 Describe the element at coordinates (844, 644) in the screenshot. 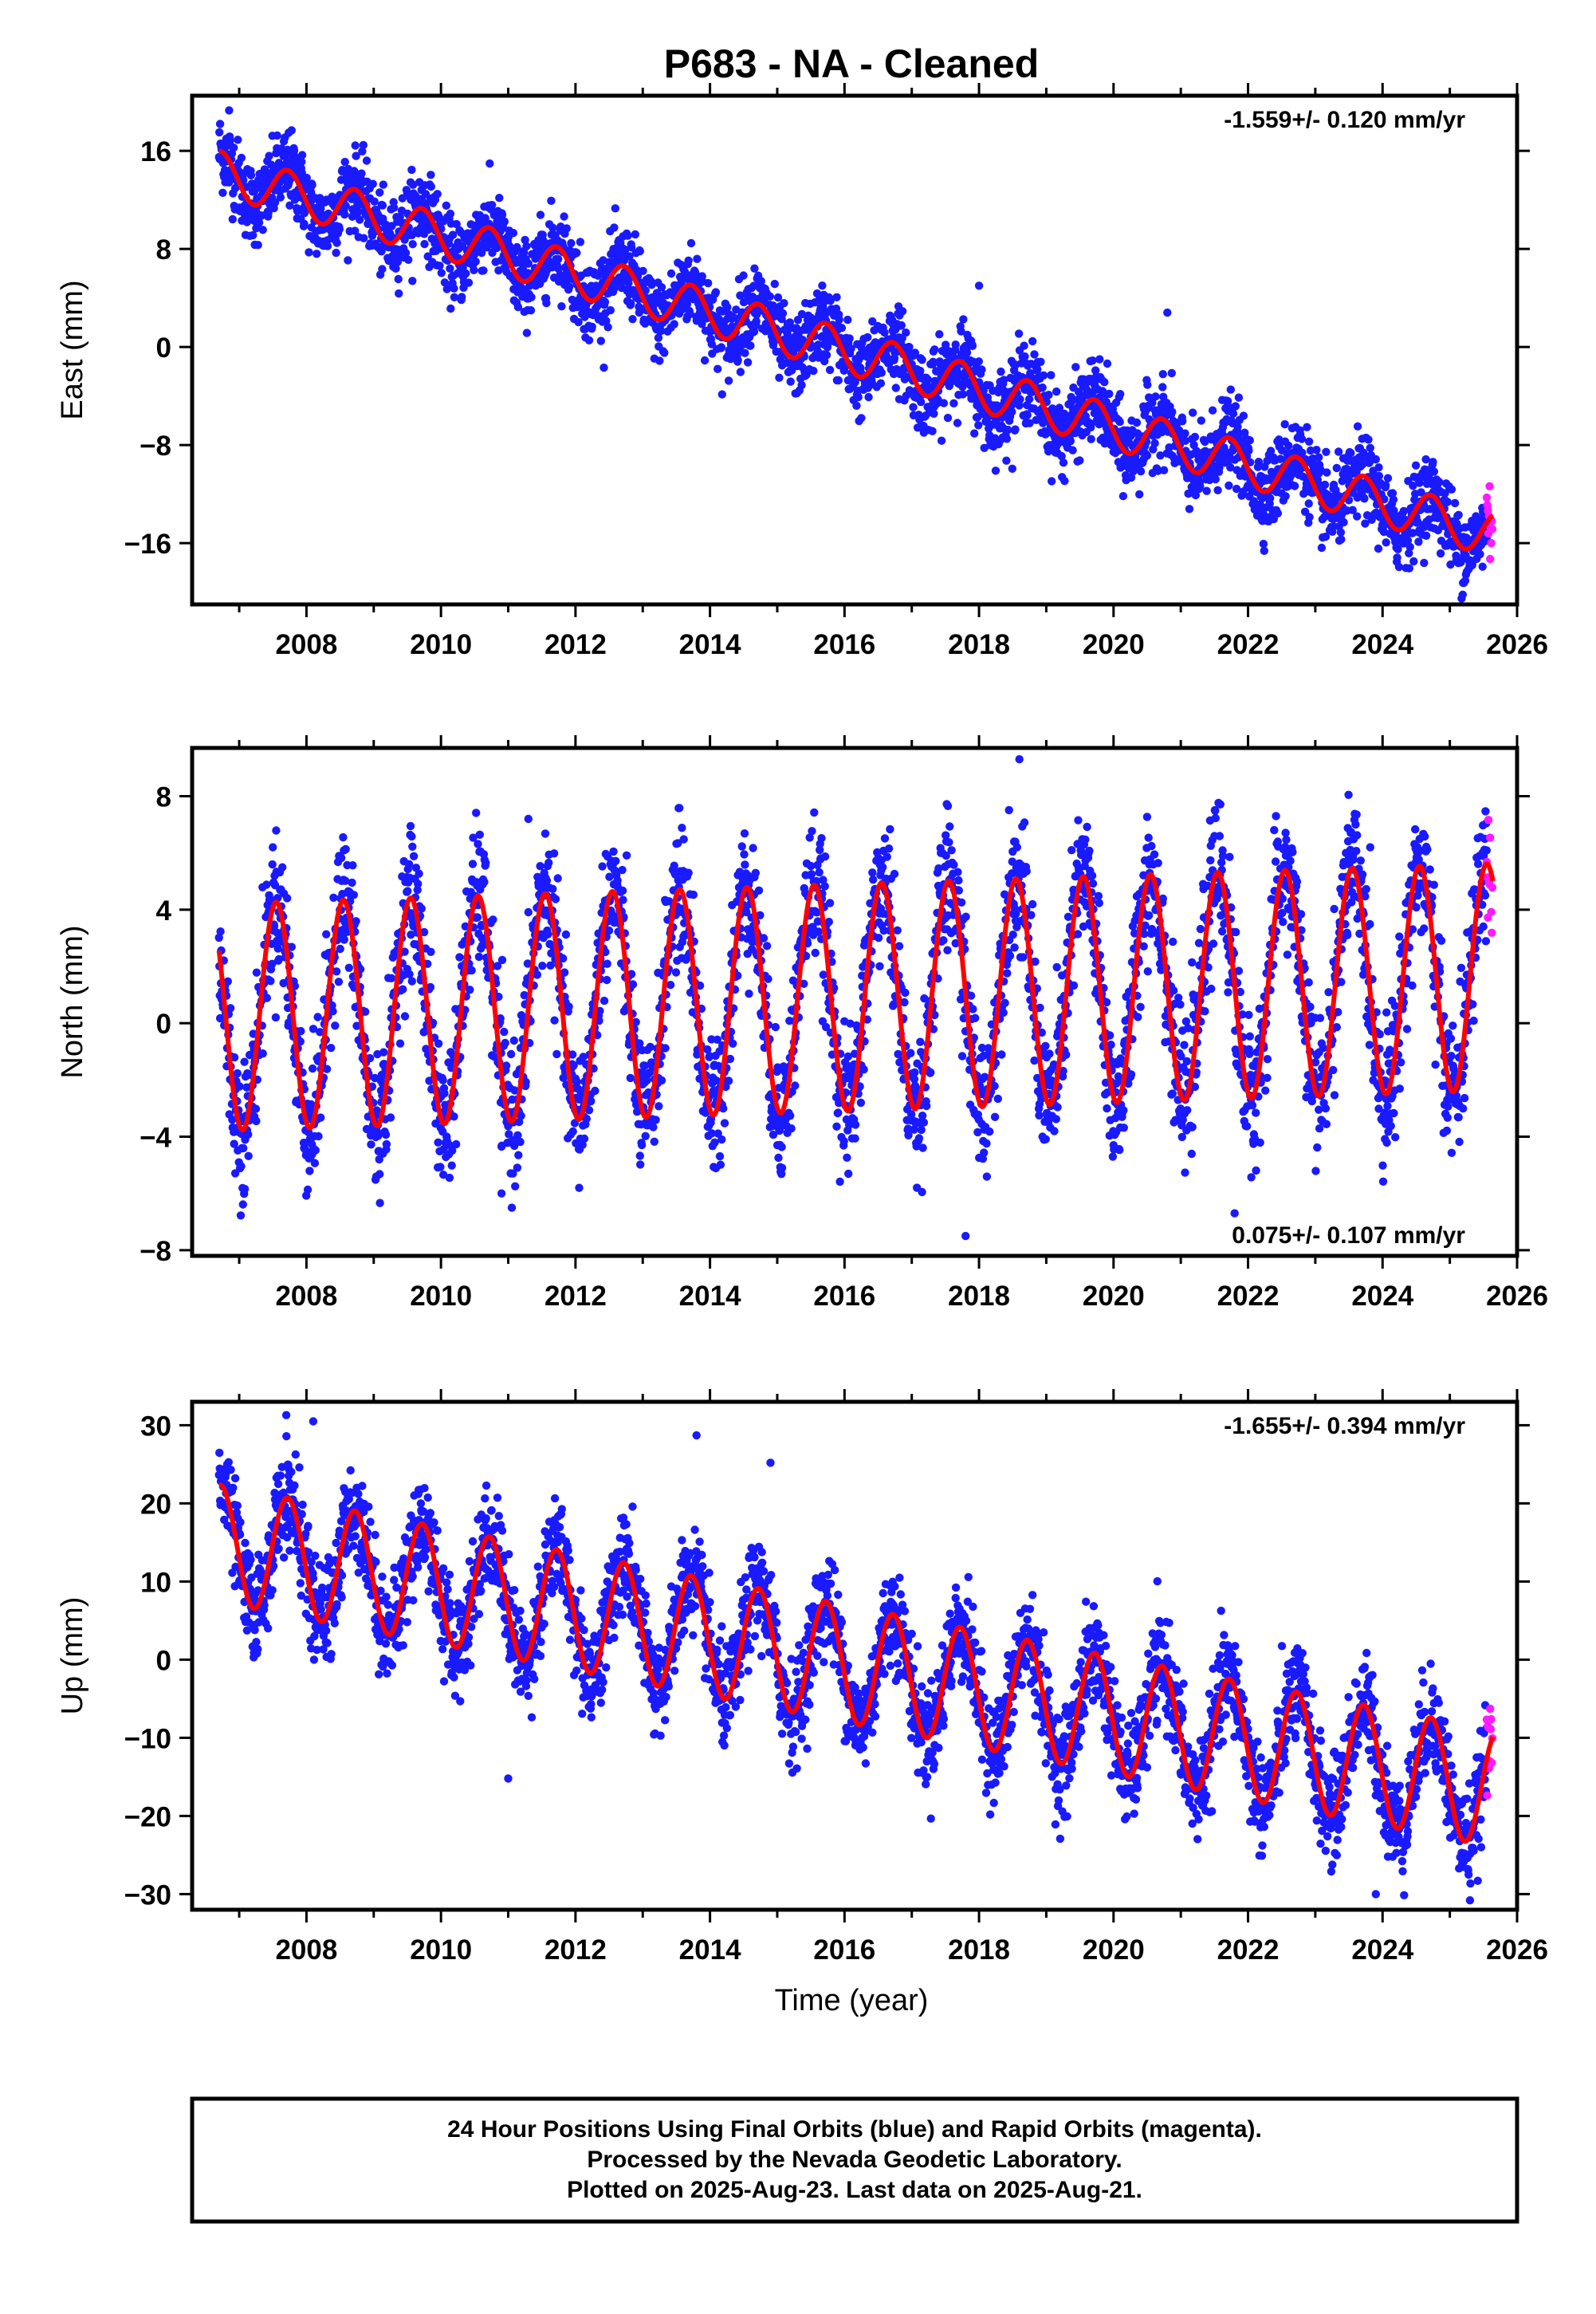

I see `east-x-tick-label: 2016` at that location.